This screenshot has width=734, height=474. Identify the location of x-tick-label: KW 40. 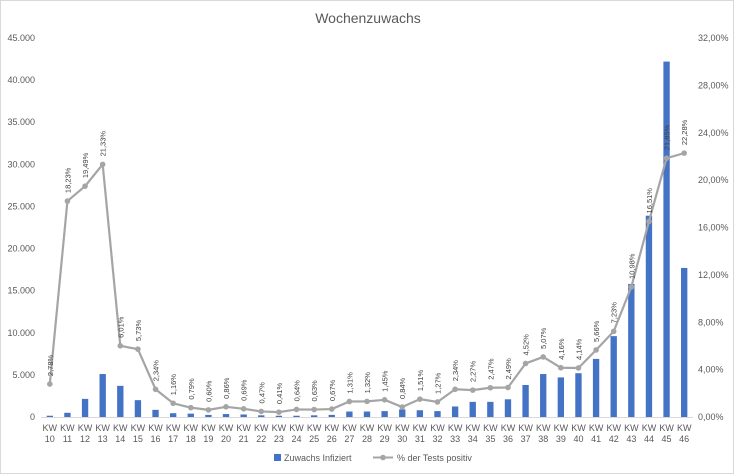
(578, 433).